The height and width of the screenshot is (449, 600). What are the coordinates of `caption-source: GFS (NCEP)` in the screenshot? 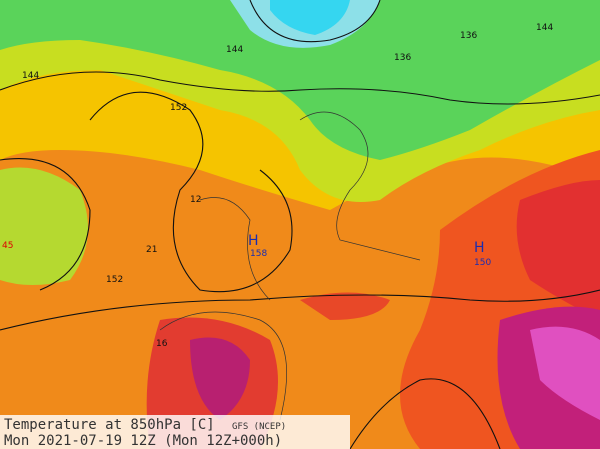 It's located at (259, 427).